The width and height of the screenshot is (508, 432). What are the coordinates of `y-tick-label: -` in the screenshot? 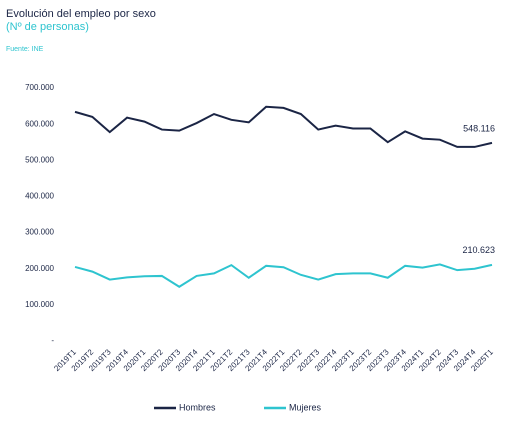 It's located at (52, 340).